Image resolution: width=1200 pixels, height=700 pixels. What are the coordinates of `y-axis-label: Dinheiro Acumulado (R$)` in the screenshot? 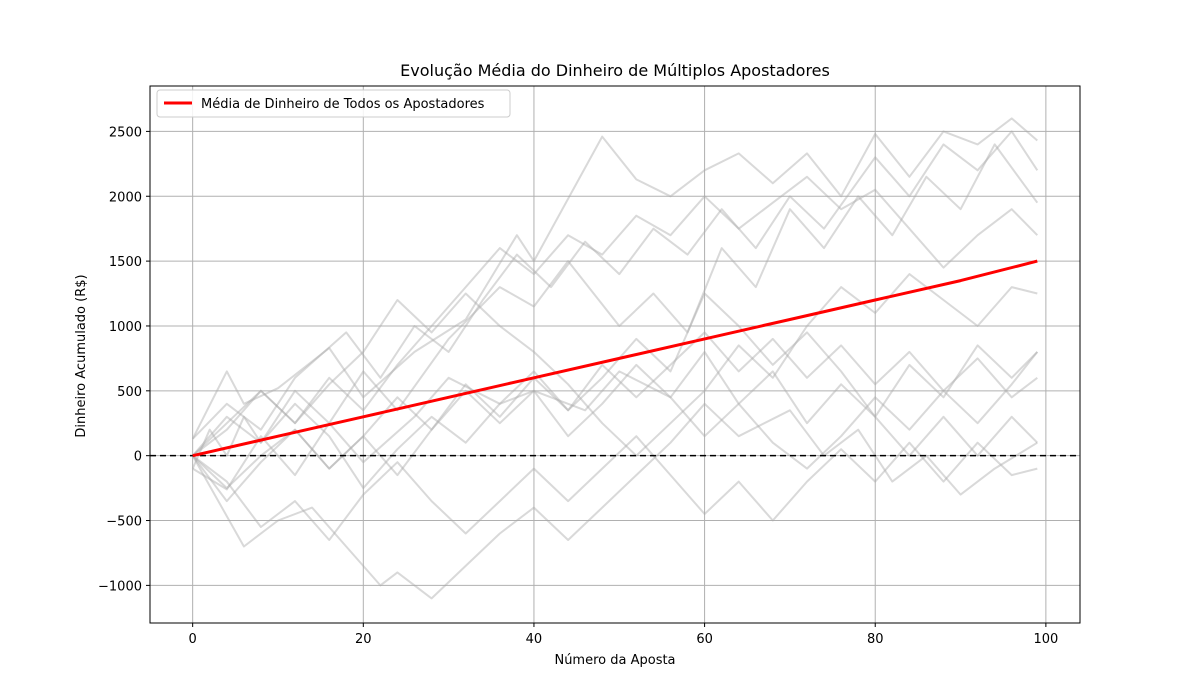 It's located at (81, 355).